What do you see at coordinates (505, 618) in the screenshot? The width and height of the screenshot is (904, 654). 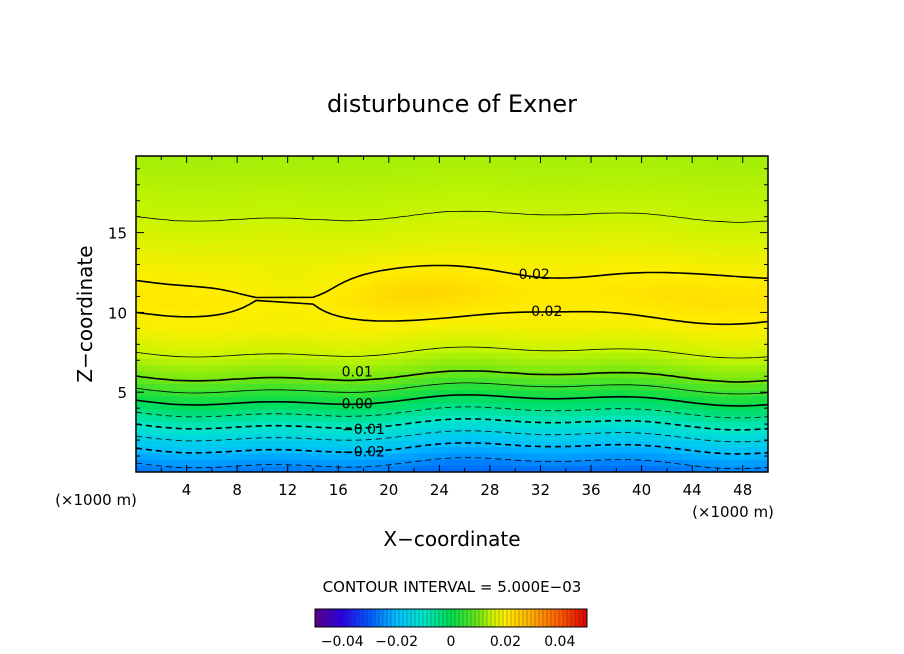 I see `colorbar-segment` at bounding box center [505, 618].